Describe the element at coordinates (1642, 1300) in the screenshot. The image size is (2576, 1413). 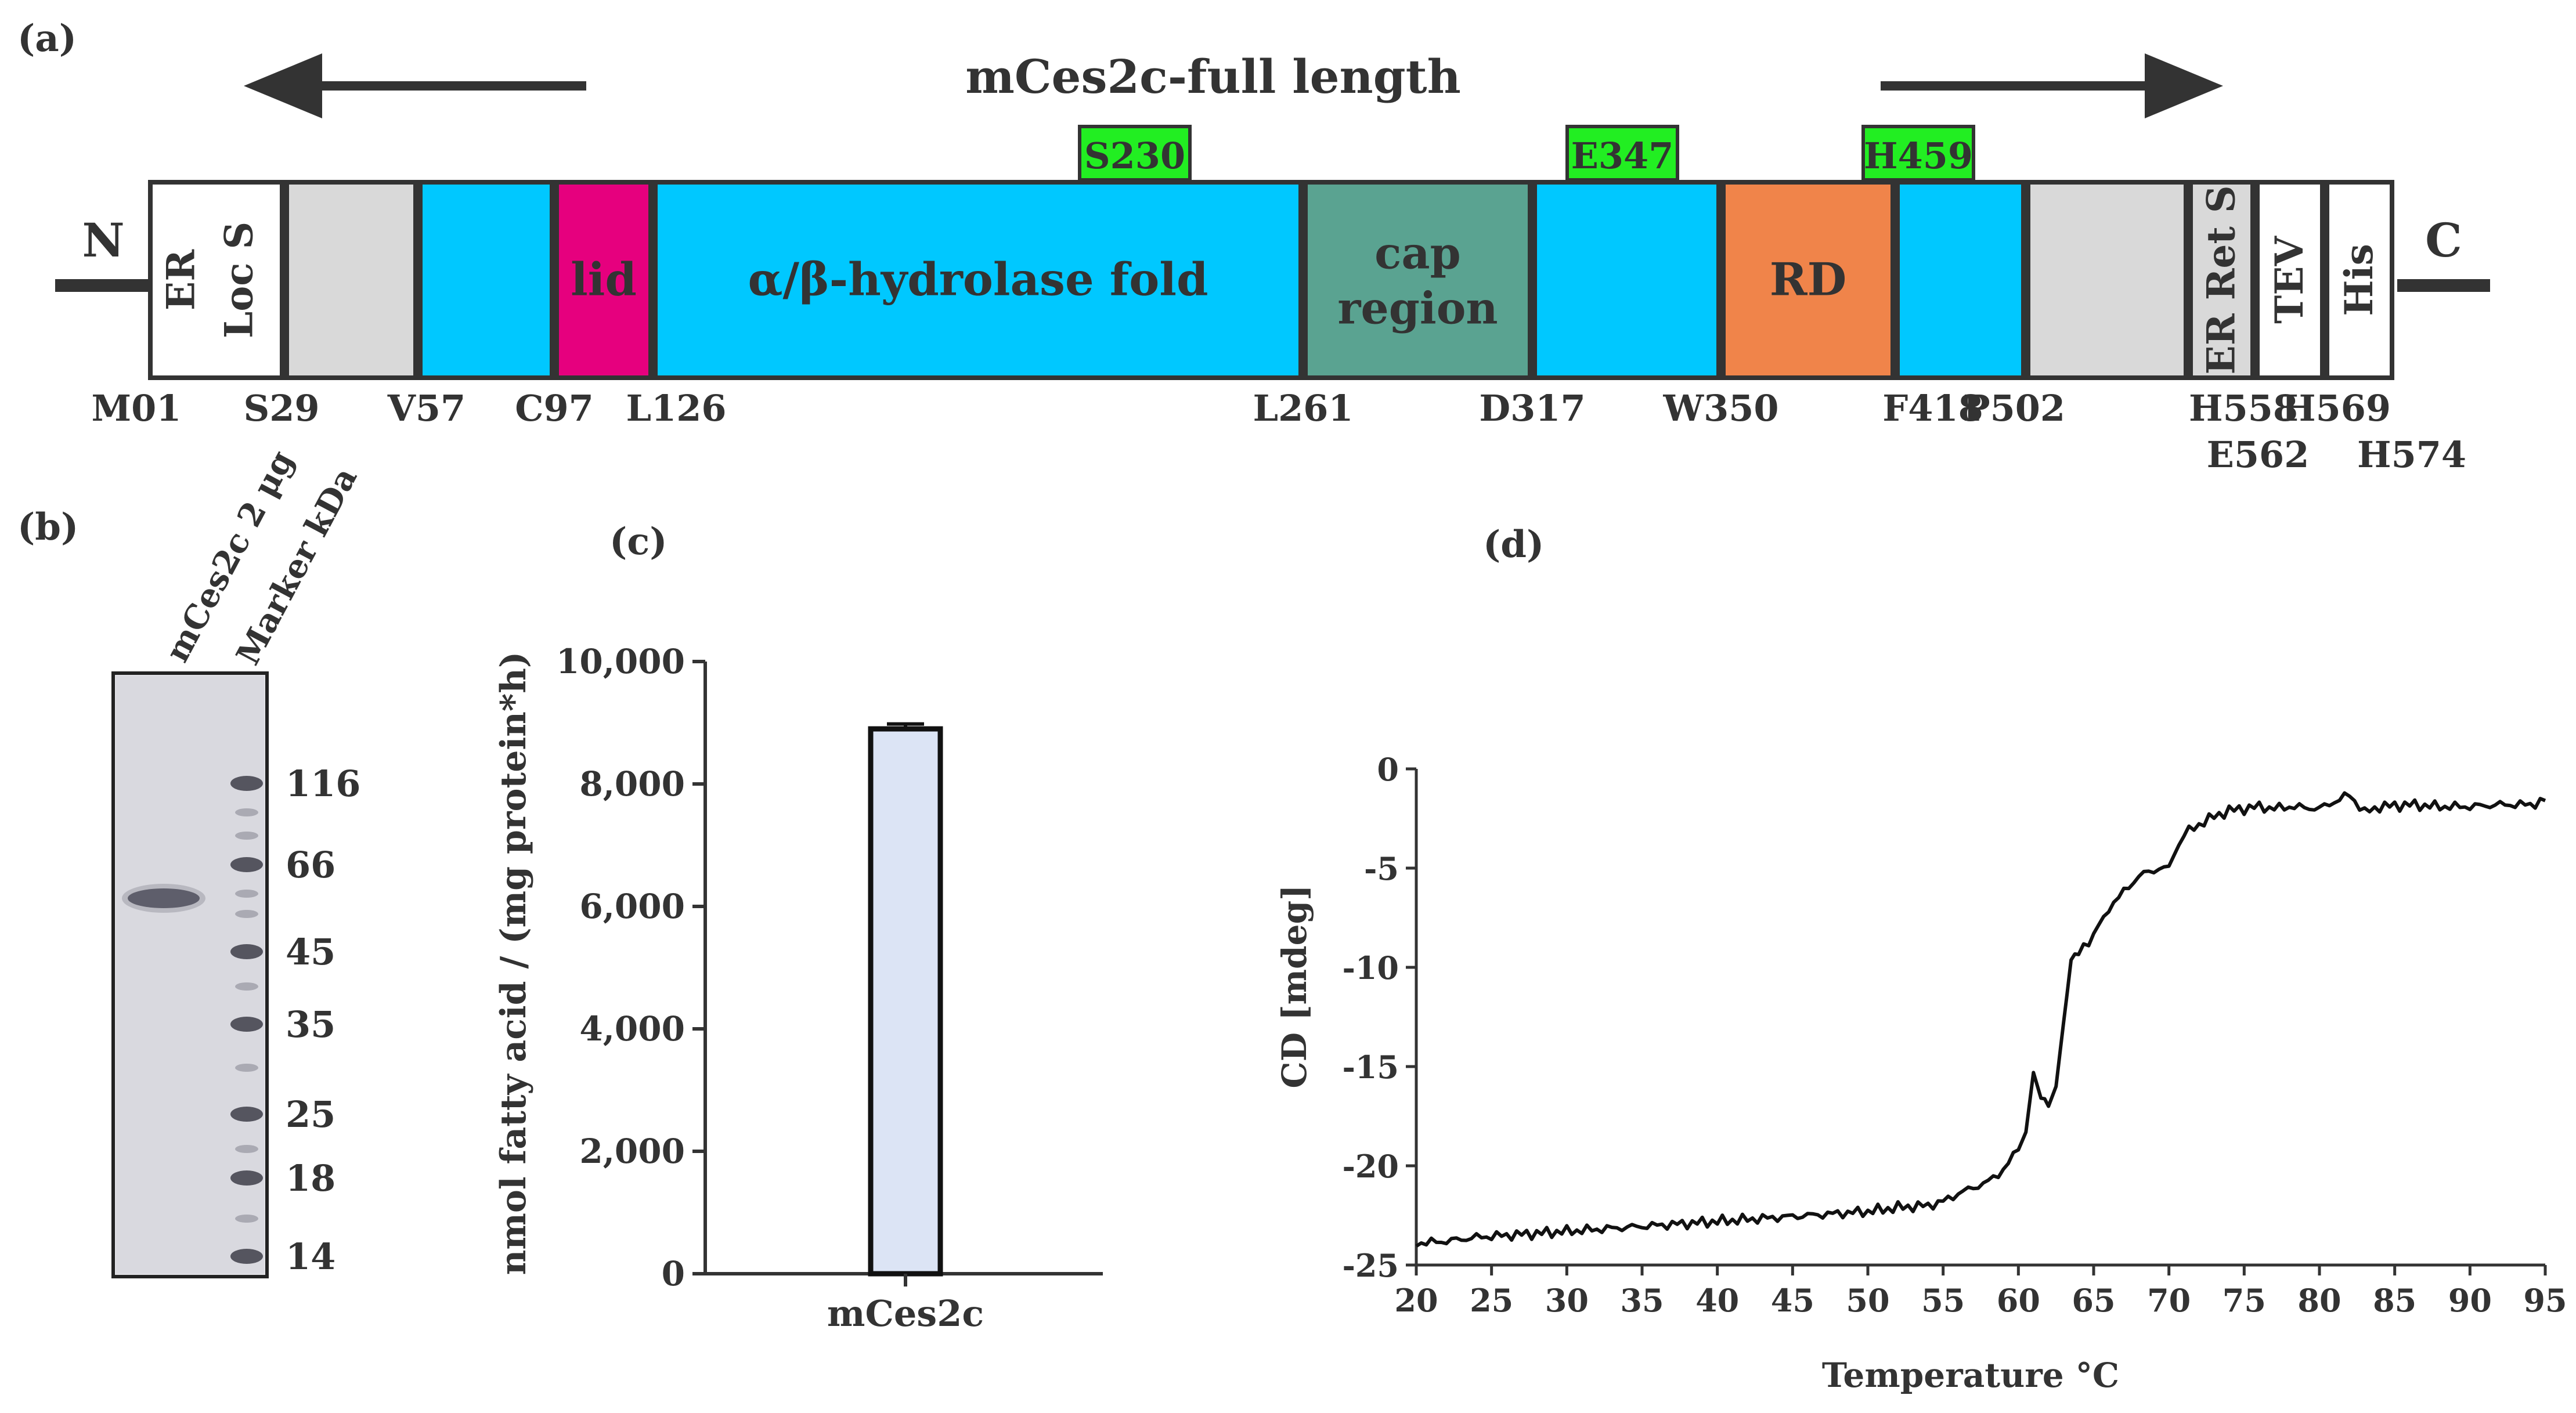
I see `cd-chart-xtick-label: 35` at that location.